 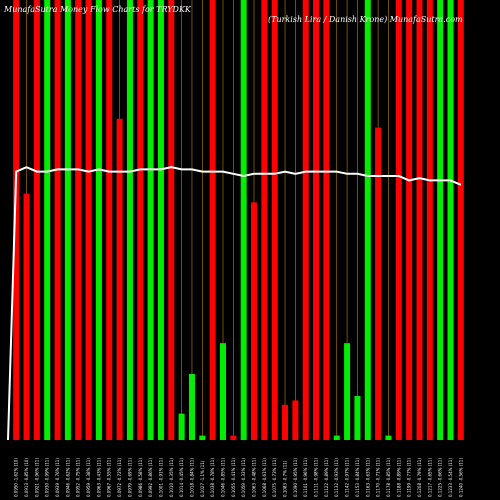 What do you see at coordinates (26, 477) in the screenshot?
I see `x-tick-label: 0.0913 -0.85% (10)` at bounding box center [26, 477].